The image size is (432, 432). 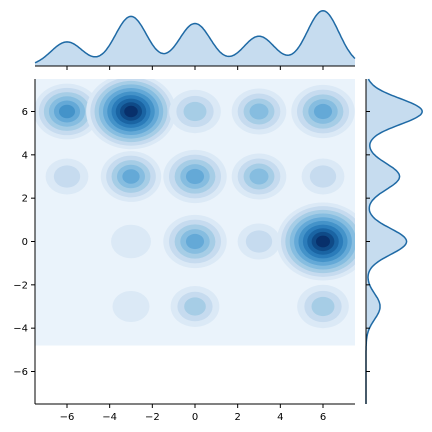 I want to click on y-tick-label: −2, so click(x=20, y=285).